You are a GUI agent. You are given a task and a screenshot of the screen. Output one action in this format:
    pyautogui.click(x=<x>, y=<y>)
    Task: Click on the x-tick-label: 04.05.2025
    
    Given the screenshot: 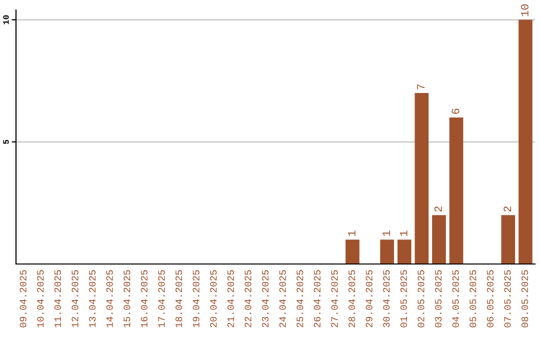 What is the action you would take?
    pyautogui.click(x=455, y=299)
    